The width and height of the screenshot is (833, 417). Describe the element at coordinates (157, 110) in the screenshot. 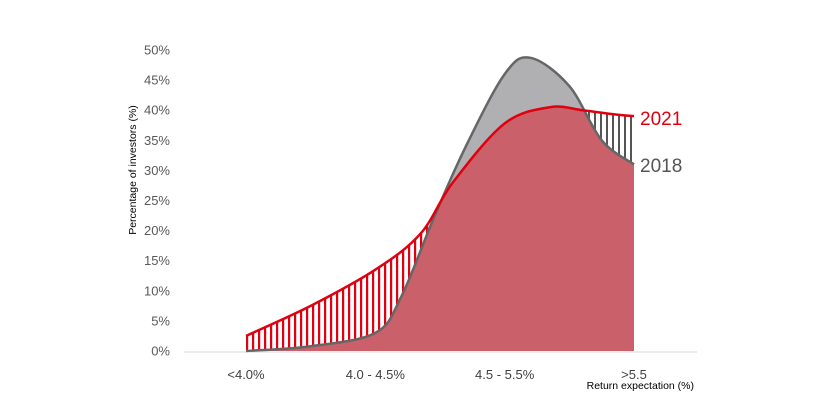

I see `y-tick-label: 40%` at that location.